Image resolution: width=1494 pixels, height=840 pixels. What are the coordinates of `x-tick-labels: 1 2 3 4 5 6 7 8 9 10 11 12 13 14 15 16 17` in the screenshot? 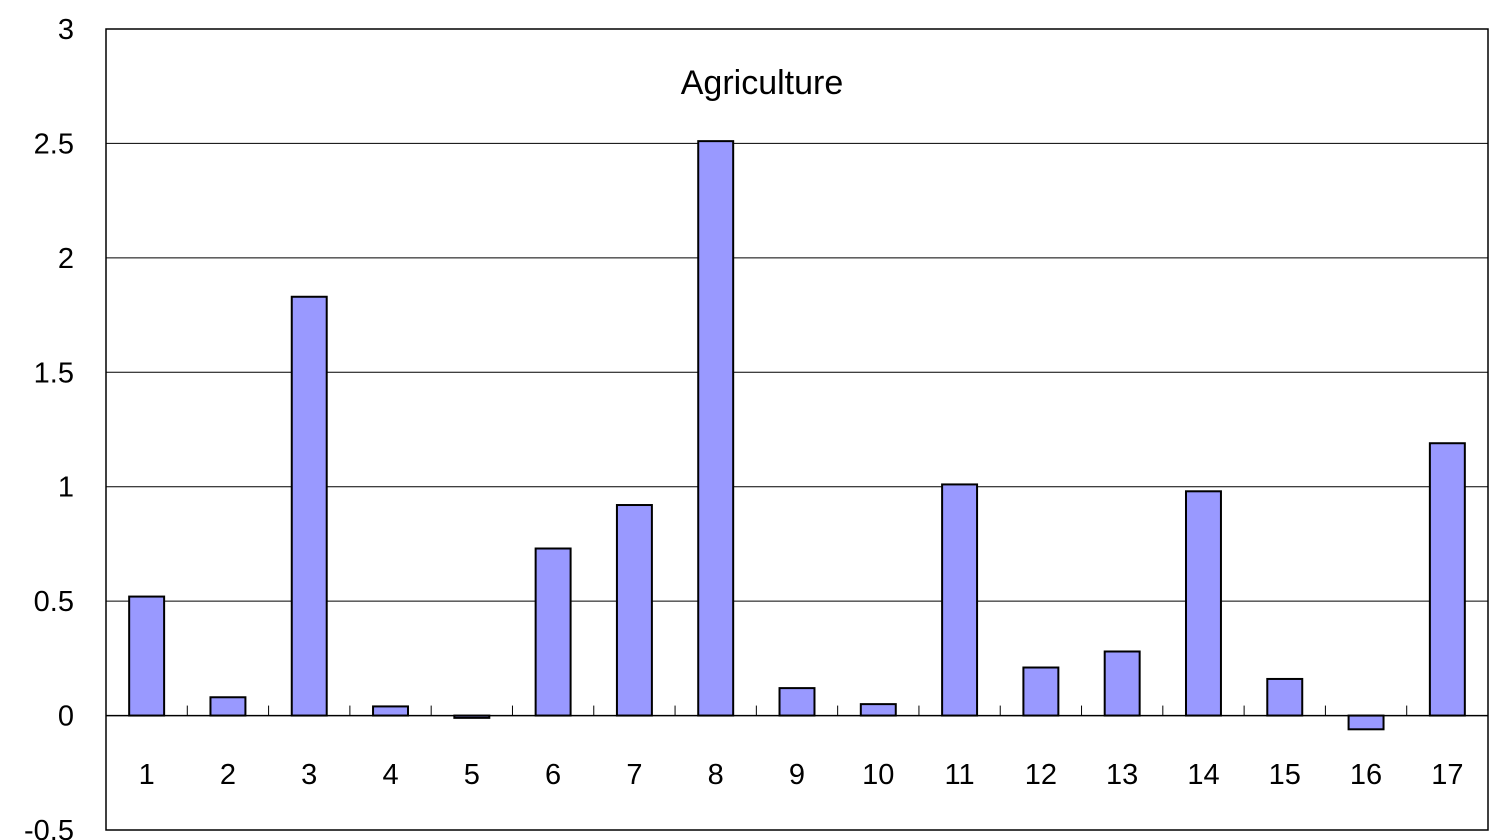 It's located at (801, 775).